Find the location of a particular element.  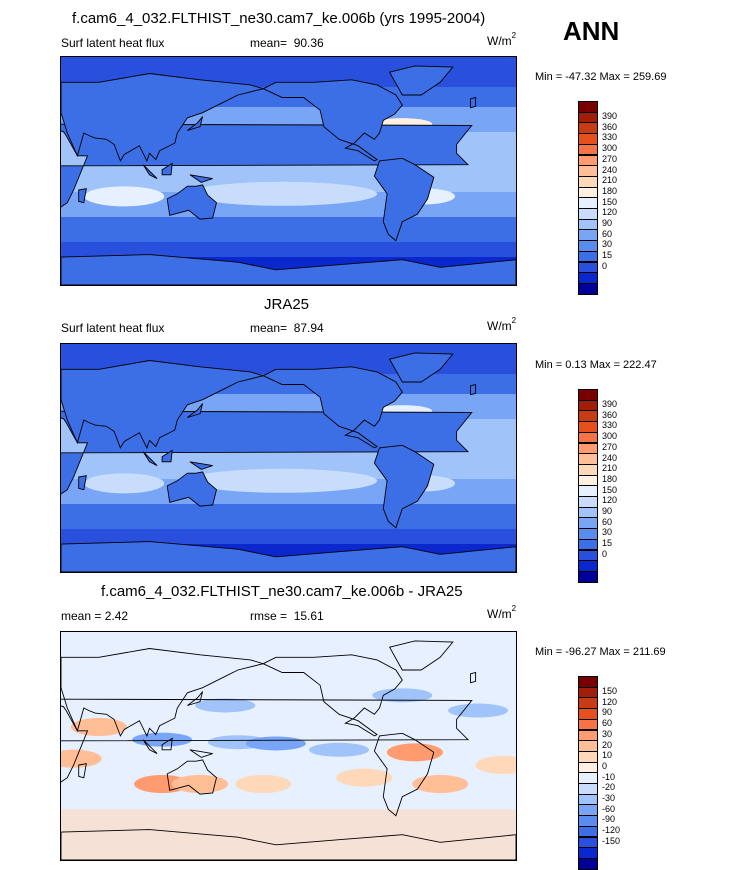

panel-2-mean-value: 87.94 is located at coordinates (308, 328).